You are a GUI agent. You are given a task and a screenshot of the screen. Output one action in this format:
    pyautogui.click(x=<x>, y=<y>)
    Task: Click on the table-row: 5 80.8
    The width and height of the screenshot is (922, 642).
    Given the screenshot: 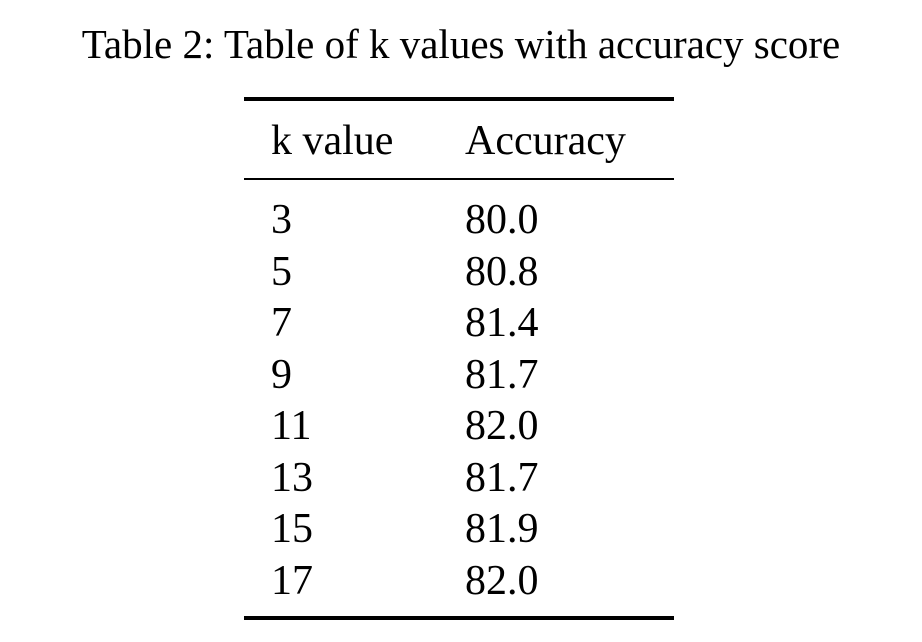 What is the action you would take?
    pyautogui.click(x=459, y=272)
    